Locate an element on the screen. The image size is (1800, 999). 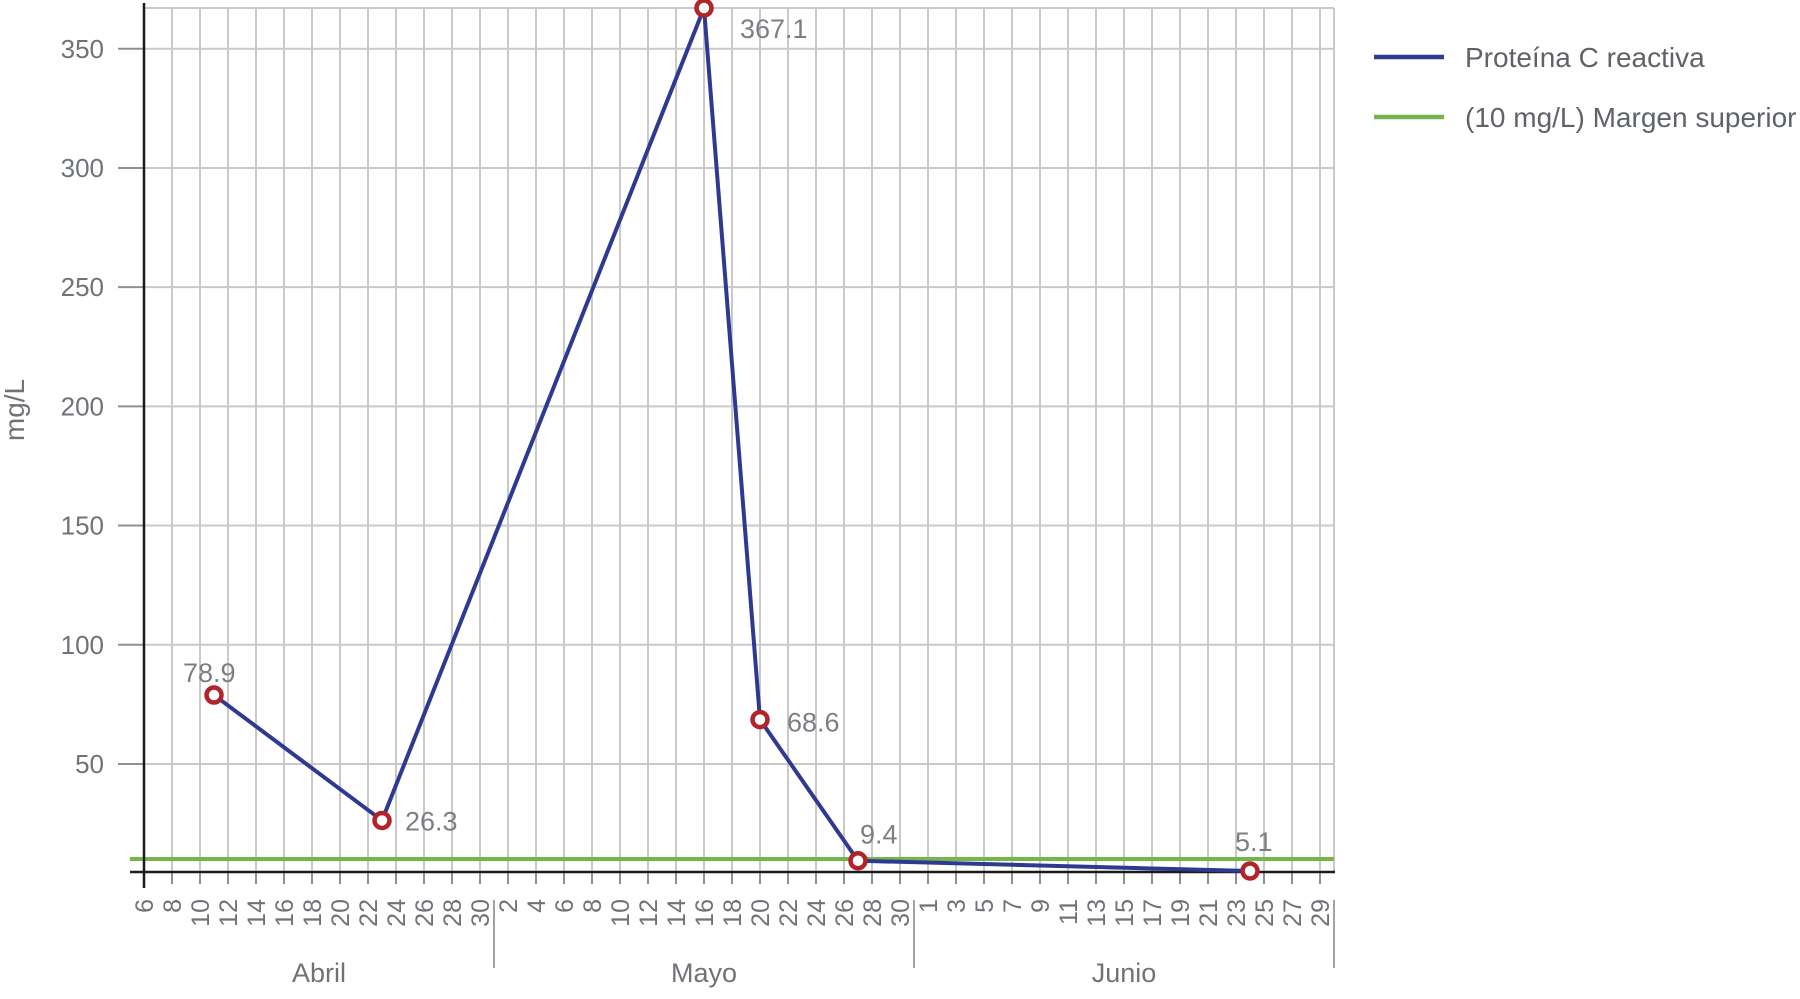
y-tick-label: 350 is located at coordinates (82, 49).